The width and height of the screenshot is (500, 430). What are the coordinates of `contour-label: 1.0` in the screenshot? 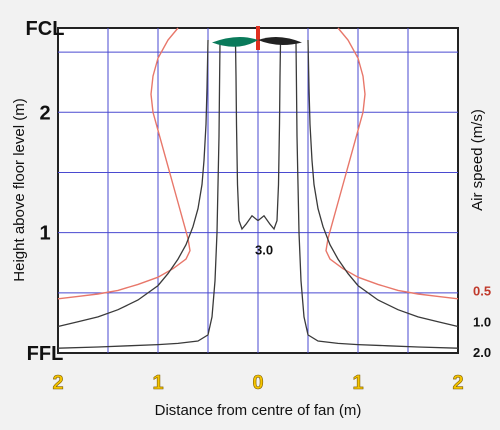 It's located at (482, 322).